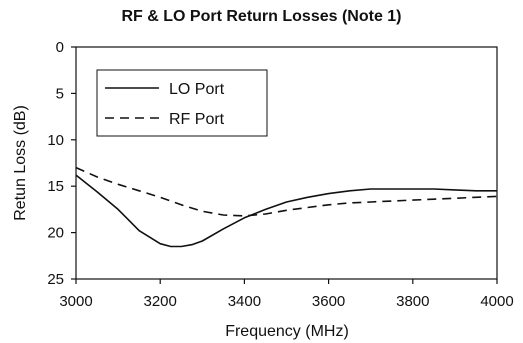 This screenshot has height=343, width=523. What do you see at coordinates (60, 93) in the screenshot?
I see `y-tick-label: 5` at bounding box center [60, 93].